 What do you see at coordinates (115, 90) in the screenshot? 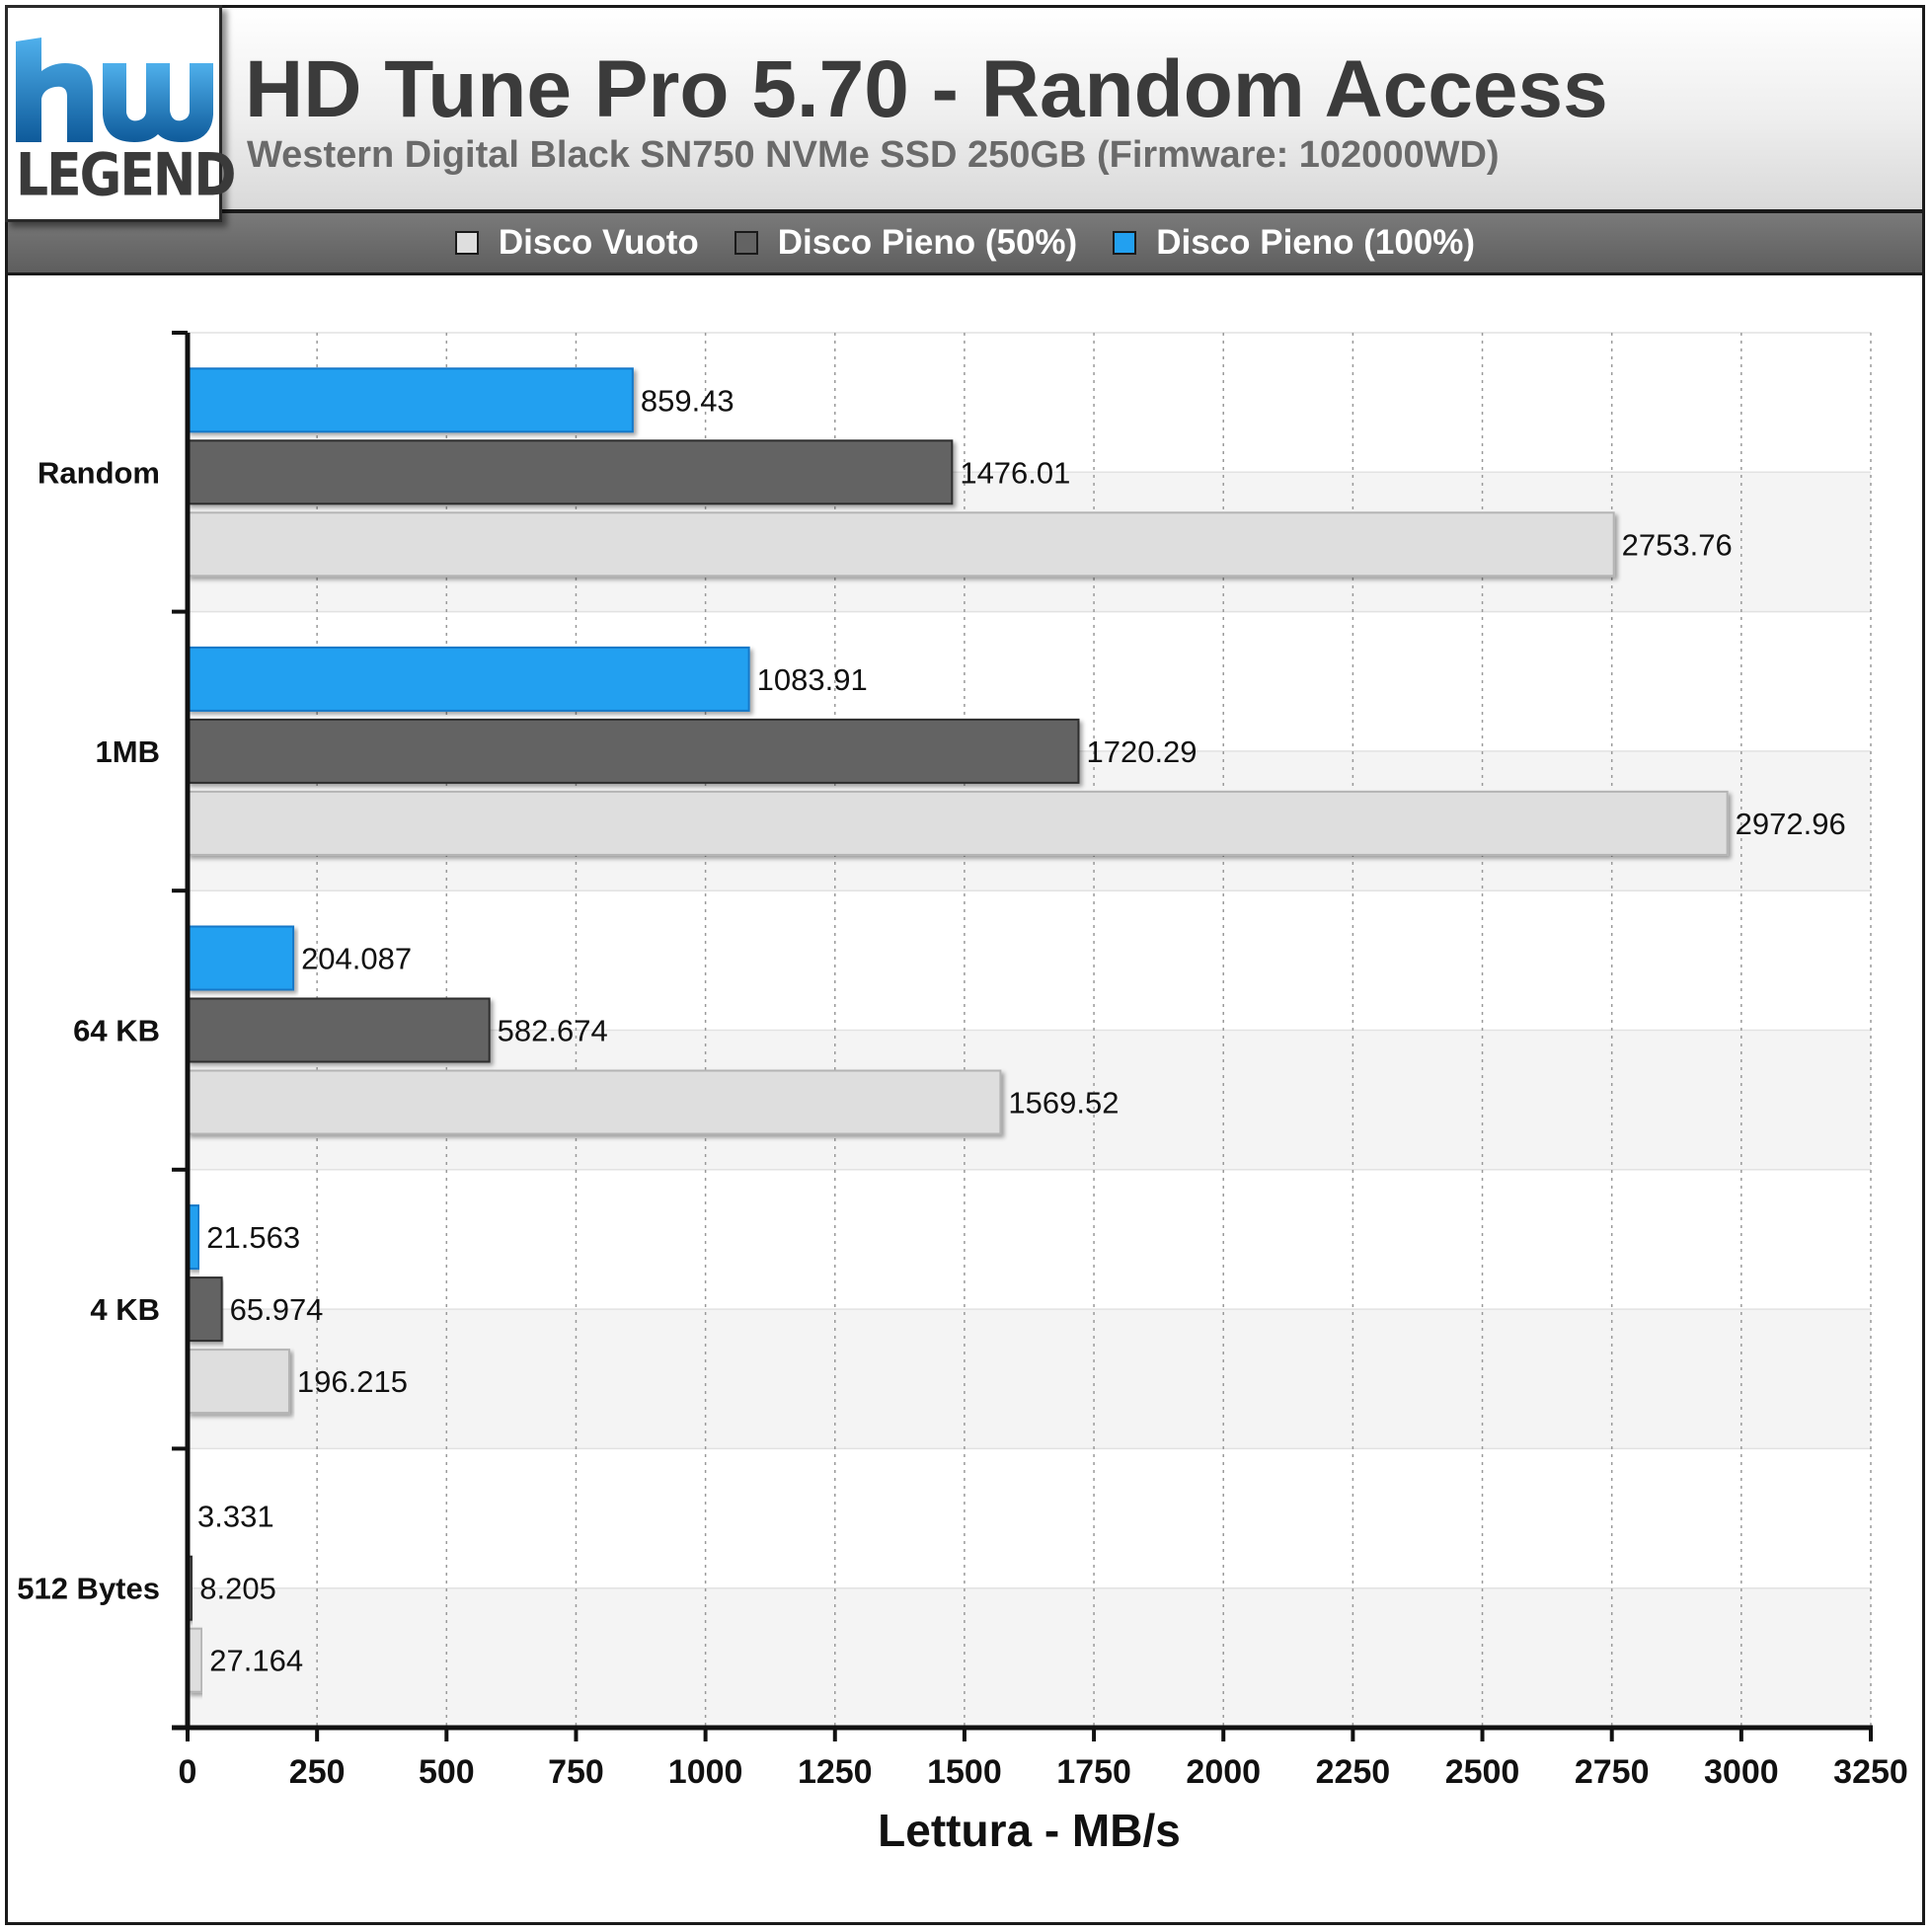
I see `logo-mark-icon` at bounding box center [115, 90].